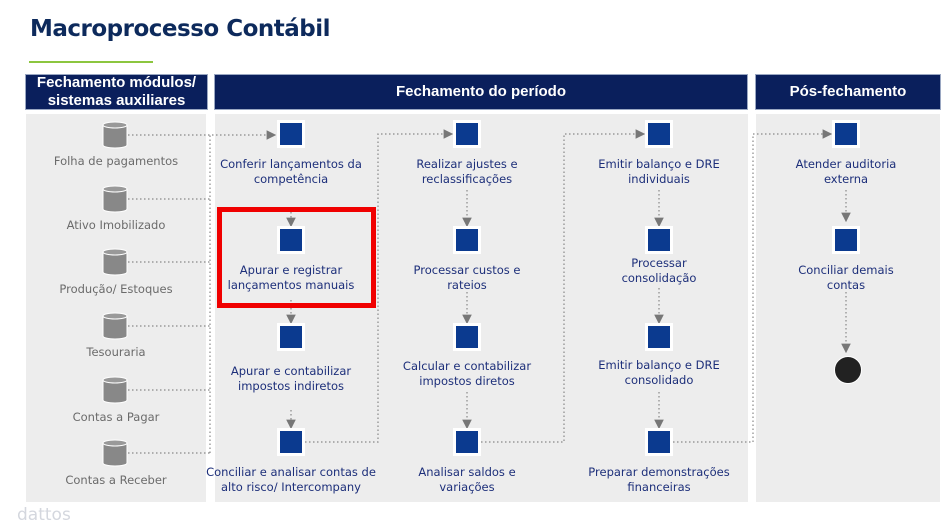  What do you see at coordinates (180, 29) in the screenshot?
I see `page-title: Macroprocesso Contábil` at bounding box center [180, 29].